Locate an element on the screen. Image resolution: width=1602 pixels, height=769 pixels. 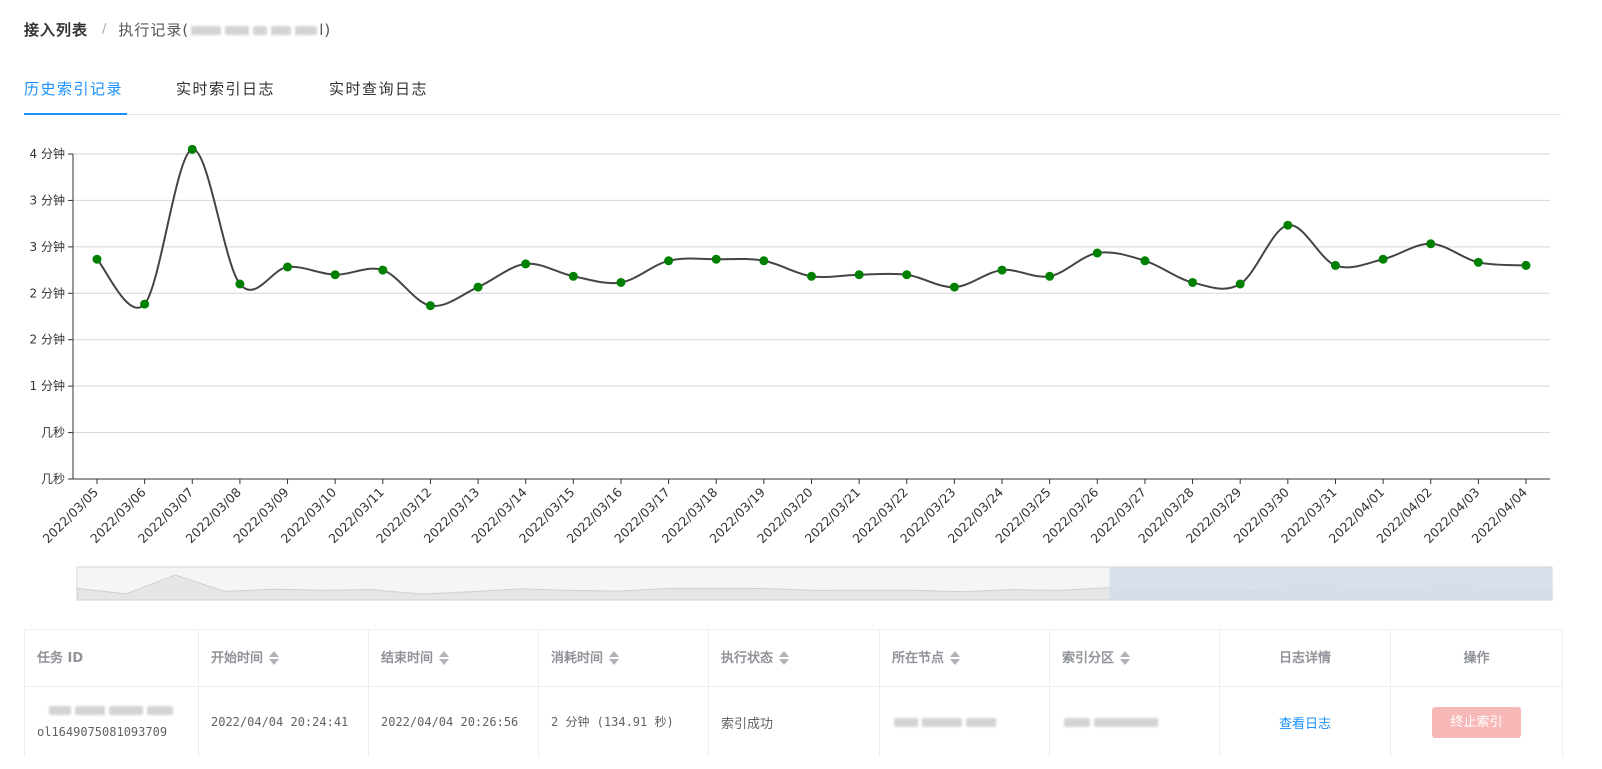
cell-end-time: 2022/04/04 20:26:56 is located at coordinates (454, 722).